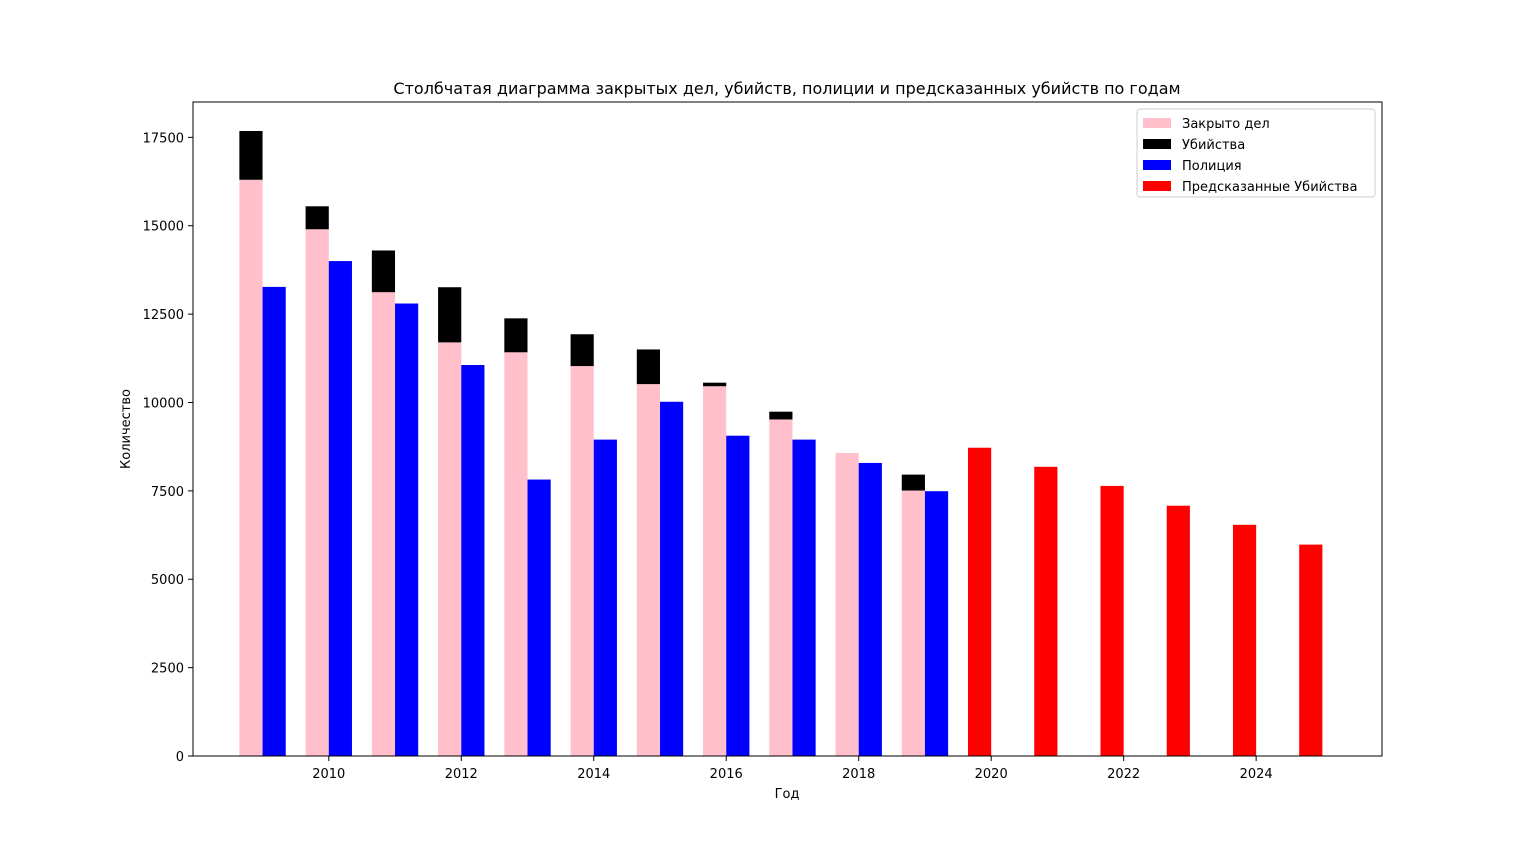 Image resolution: width=1536 pixels, height=850 pixels. Describe the element at coordinates (1178, 630) in the screenshot. I see `bar-predicted-2023` at that location.